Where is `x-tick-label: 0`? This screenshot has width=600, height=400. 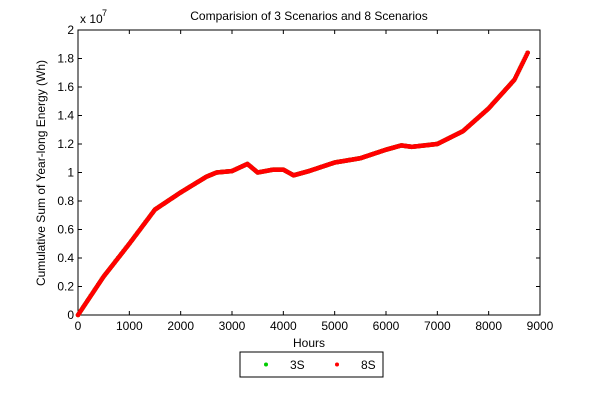
x-tick-label: 0 is located at coordinates (78, 326).